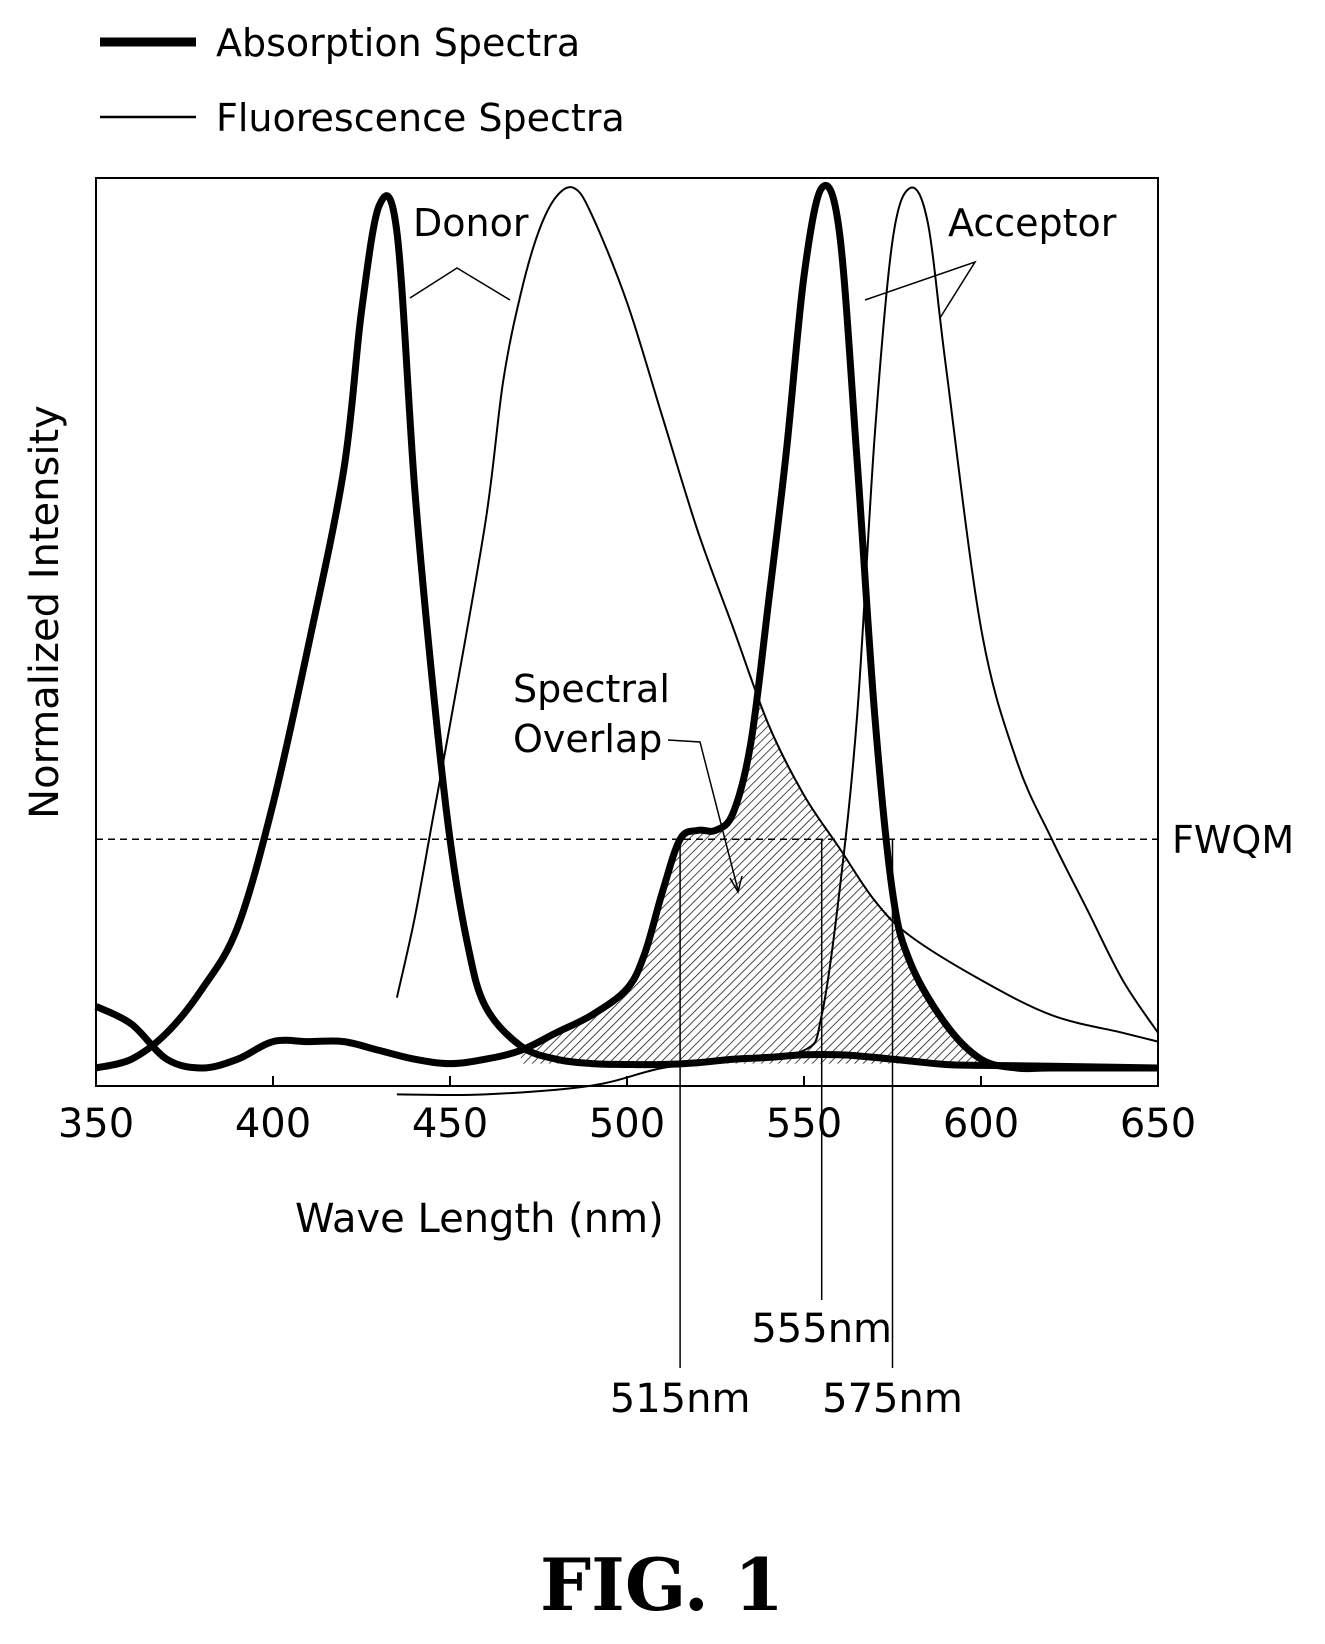 The height and width of the screenshot is (1644, 1325). What do you see at coordinates (450, 1124) in the screenshot?
I see `x-tick-label: 450` at bounding box center [450, 1124].